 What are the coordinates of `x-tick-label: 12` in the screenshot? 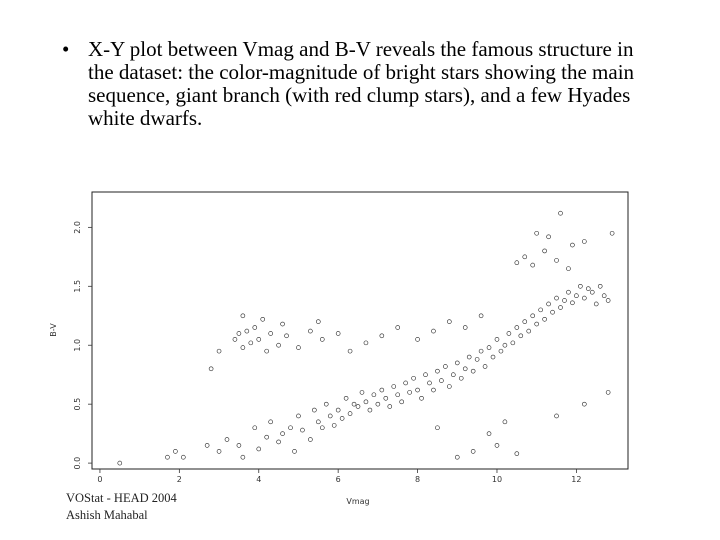 It's located at (576, 479).